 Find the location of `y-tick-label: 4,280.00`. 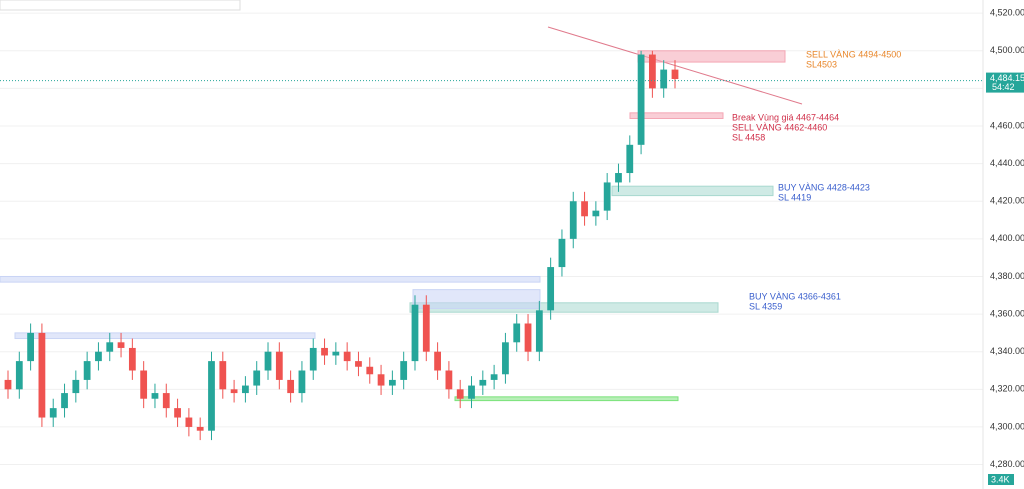

y-tick-label: 4,280.00 is located at coordinates (1007, 464).